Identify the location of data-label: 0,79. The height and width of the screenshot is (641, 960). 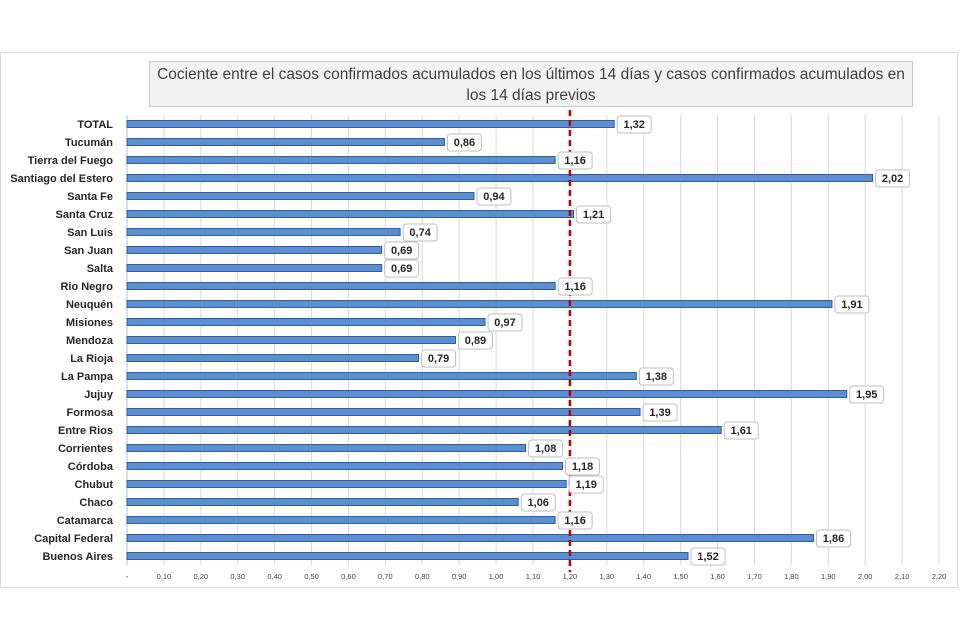
(438, 359).